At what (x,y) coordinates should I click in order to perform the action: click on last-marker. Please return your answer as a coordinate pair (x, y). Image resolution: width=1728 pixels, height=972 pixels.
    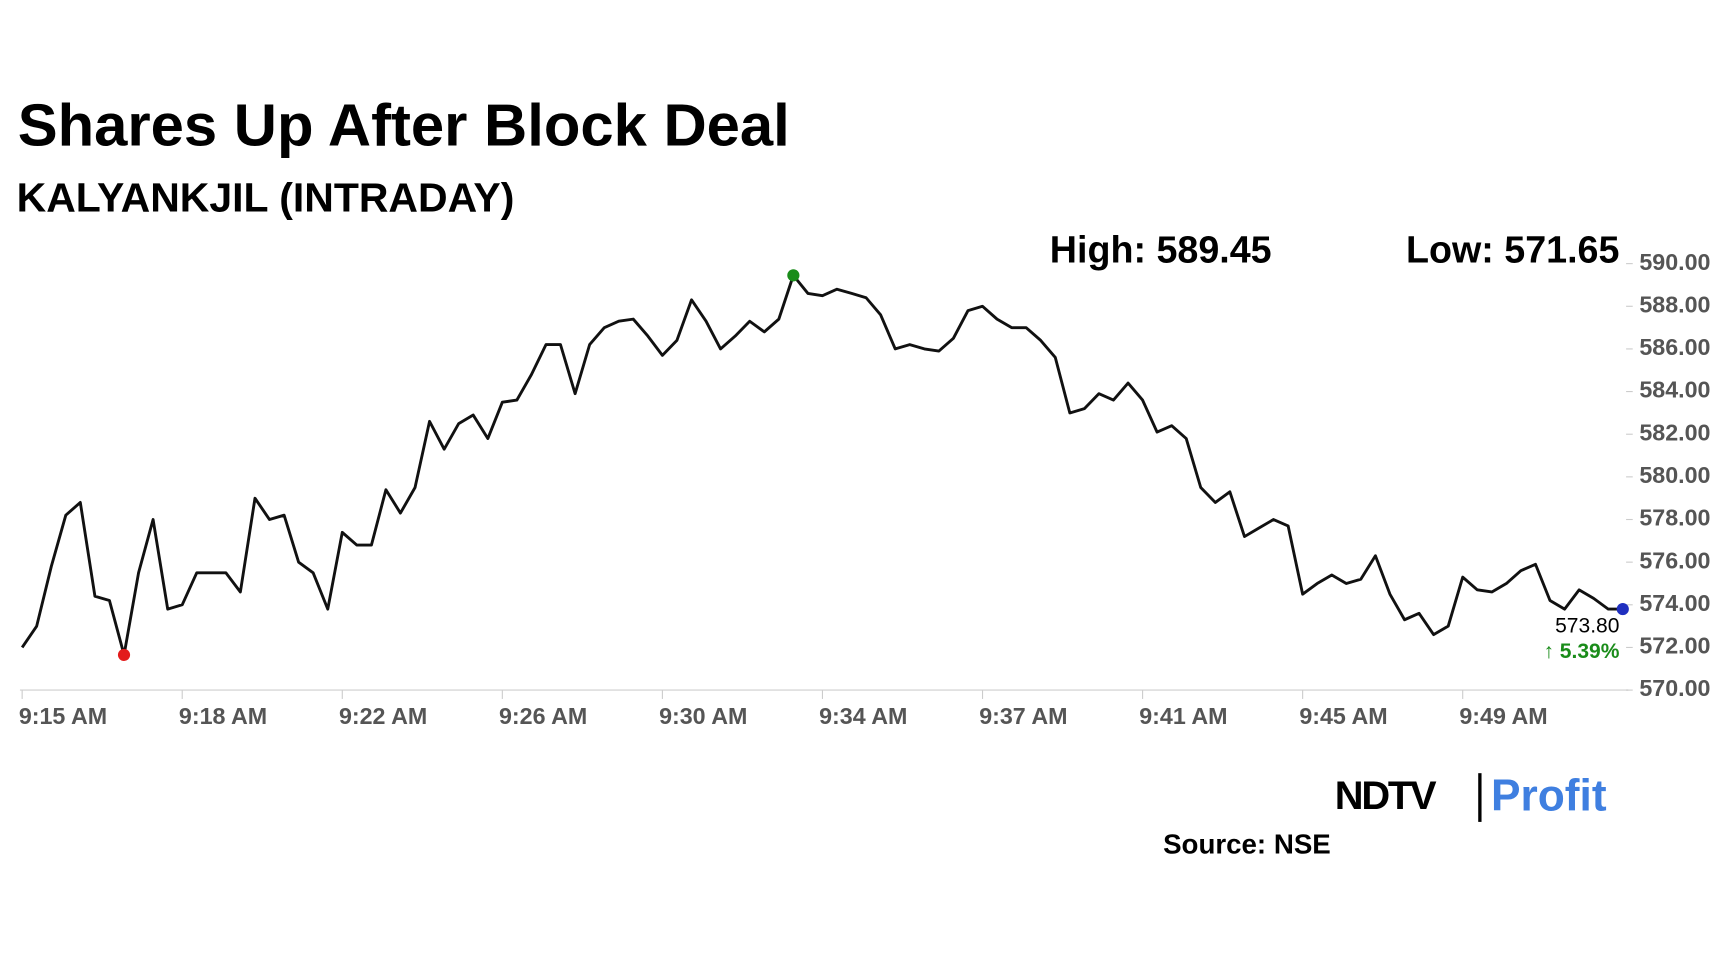
    Looking at the image, I should click on (1622, 609).